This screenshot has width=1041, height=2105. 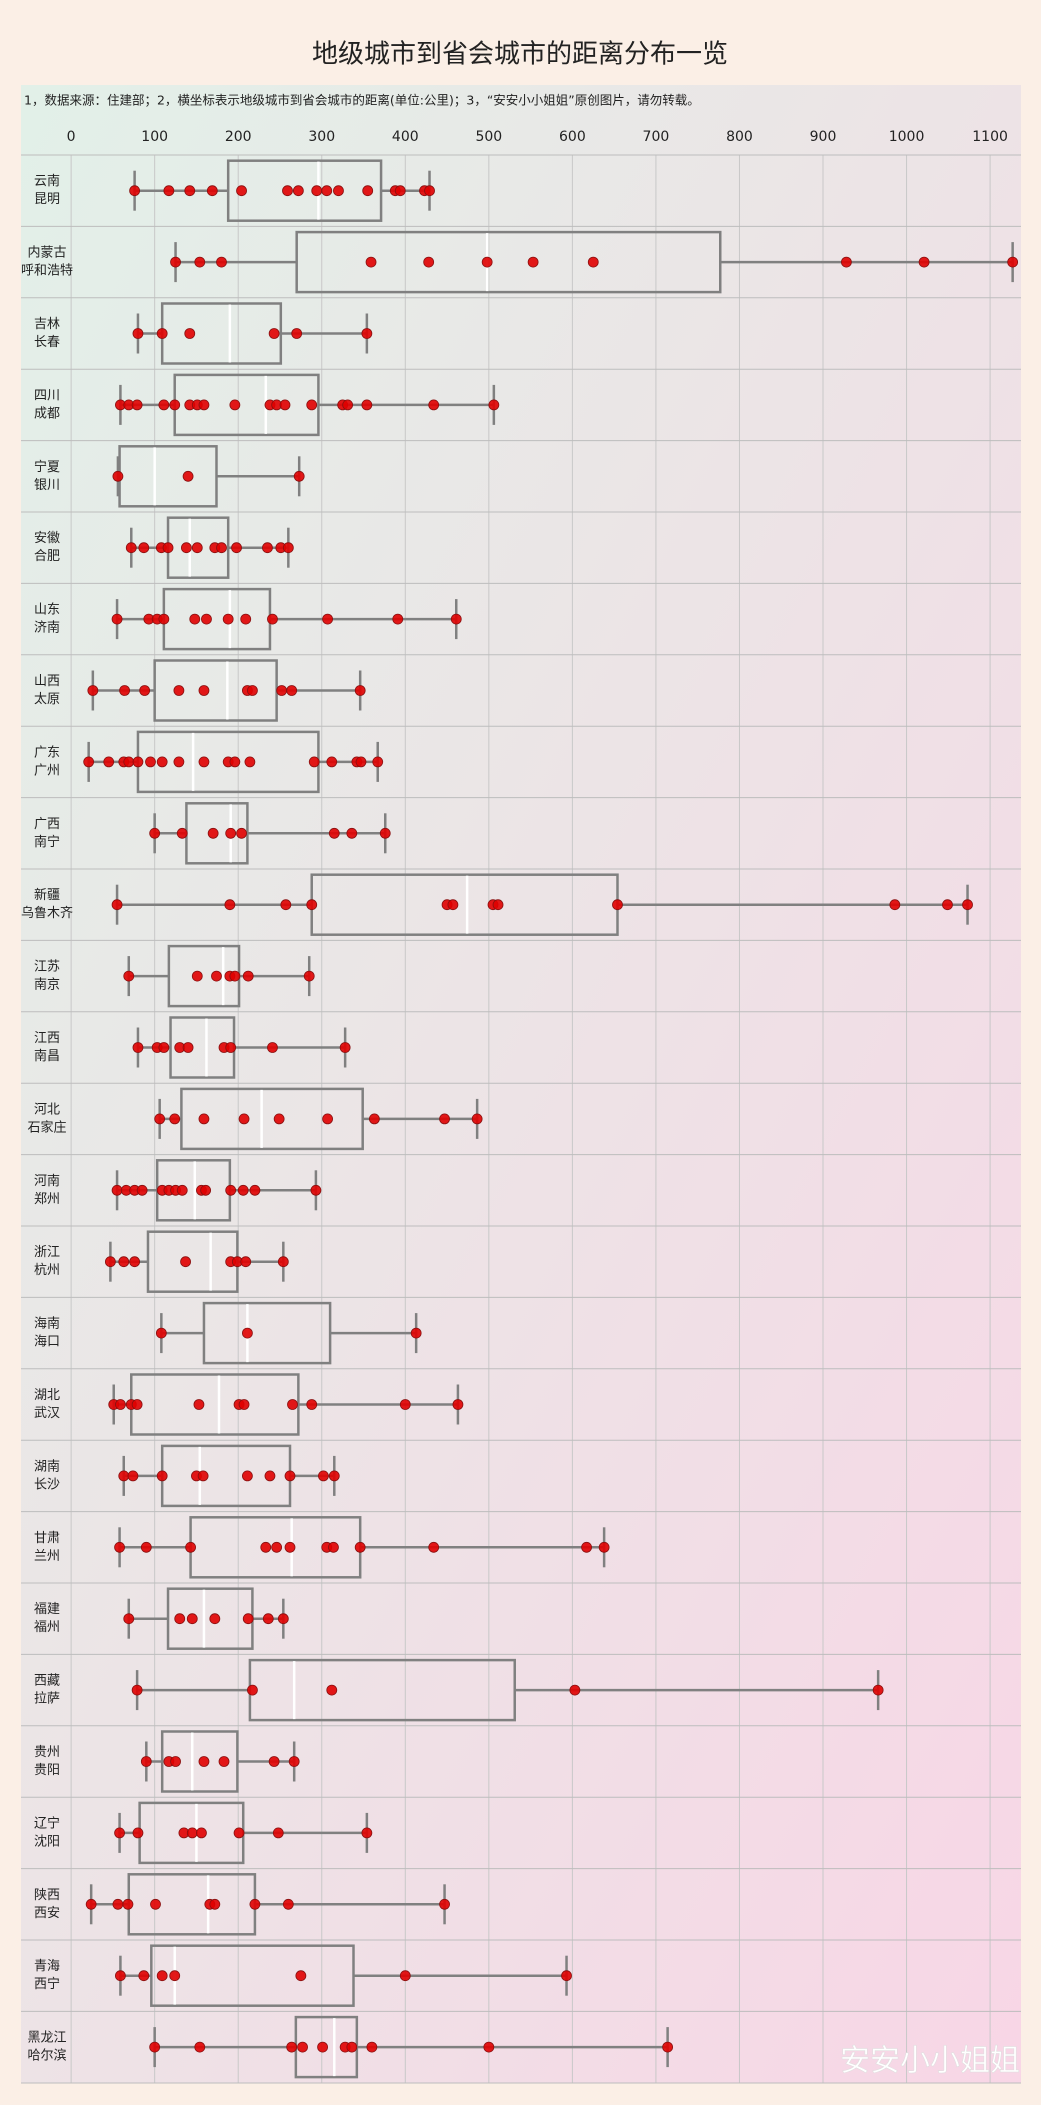 I want to click on category-label: 西藏, so click(x=47, y=1681).